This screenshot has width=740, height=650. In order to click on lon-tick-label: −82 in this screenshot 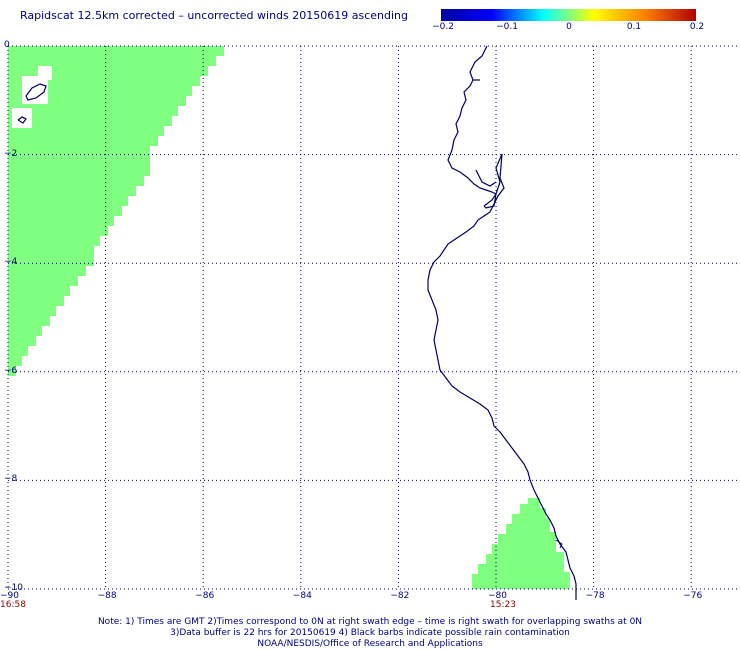, I will do `click(400, 596)`.